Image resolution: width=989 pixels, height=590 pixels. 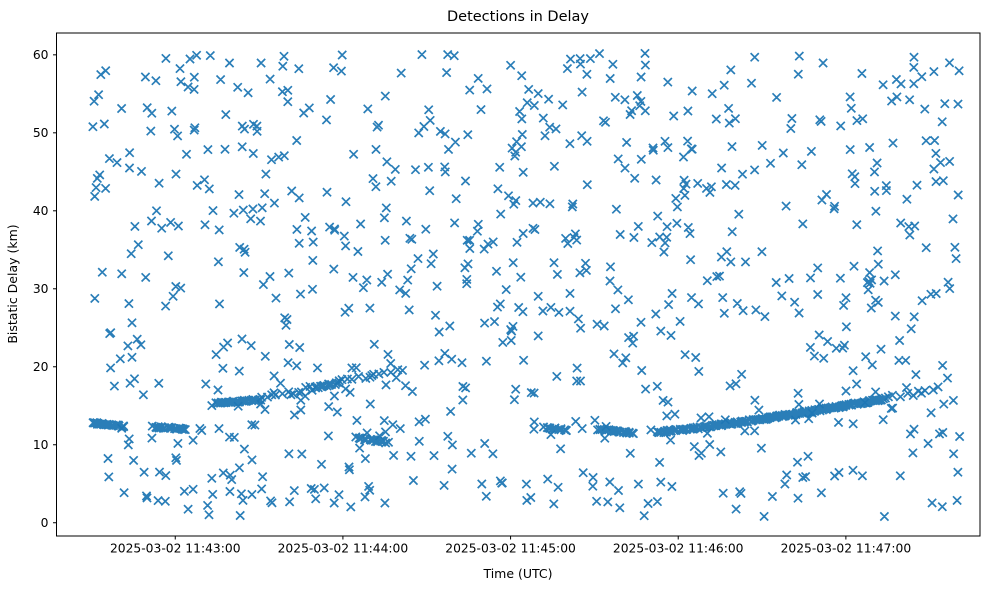 I want to click on track-7-long-rise, so click(x=771, y=415).